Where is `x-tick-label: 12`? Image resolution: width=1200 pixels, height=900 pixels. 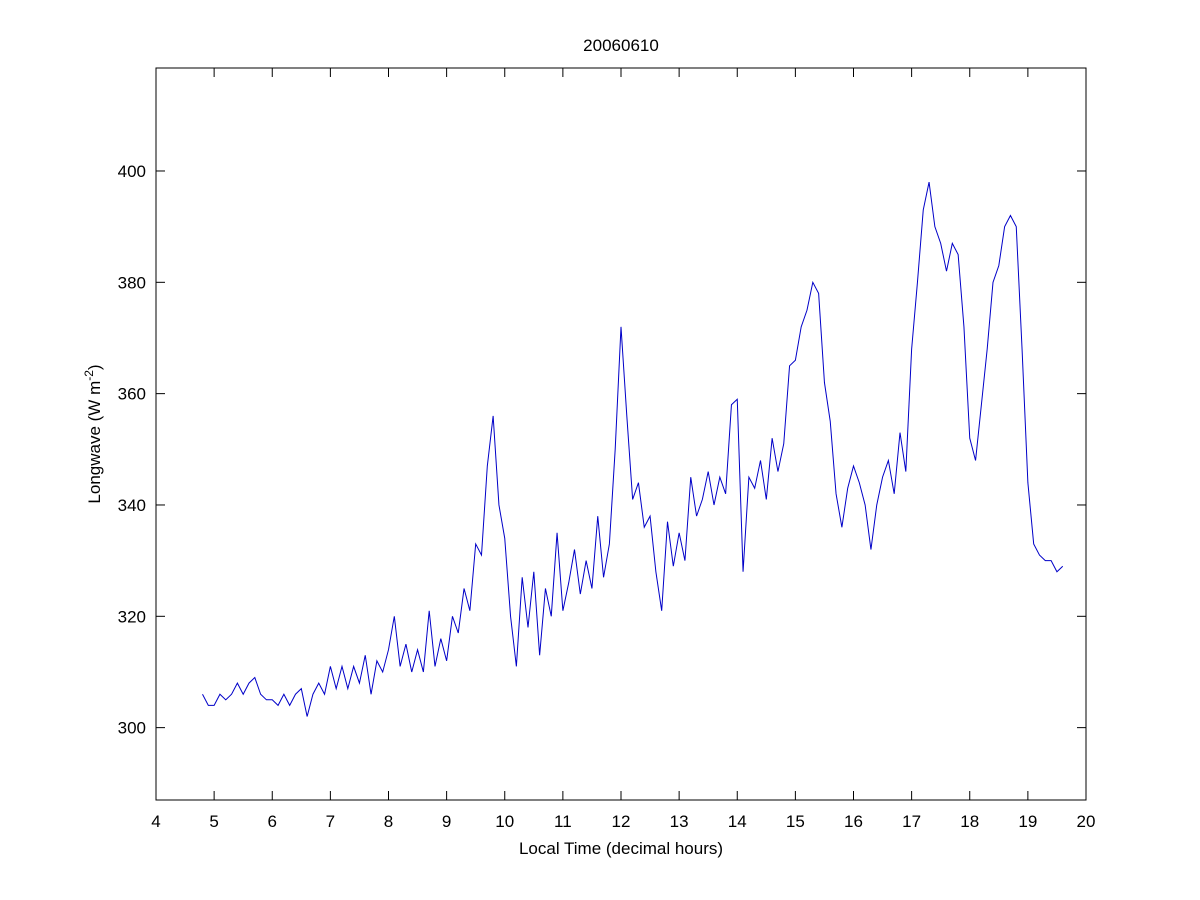
x-tick-label: 12 is located at coordinates (621, 821).